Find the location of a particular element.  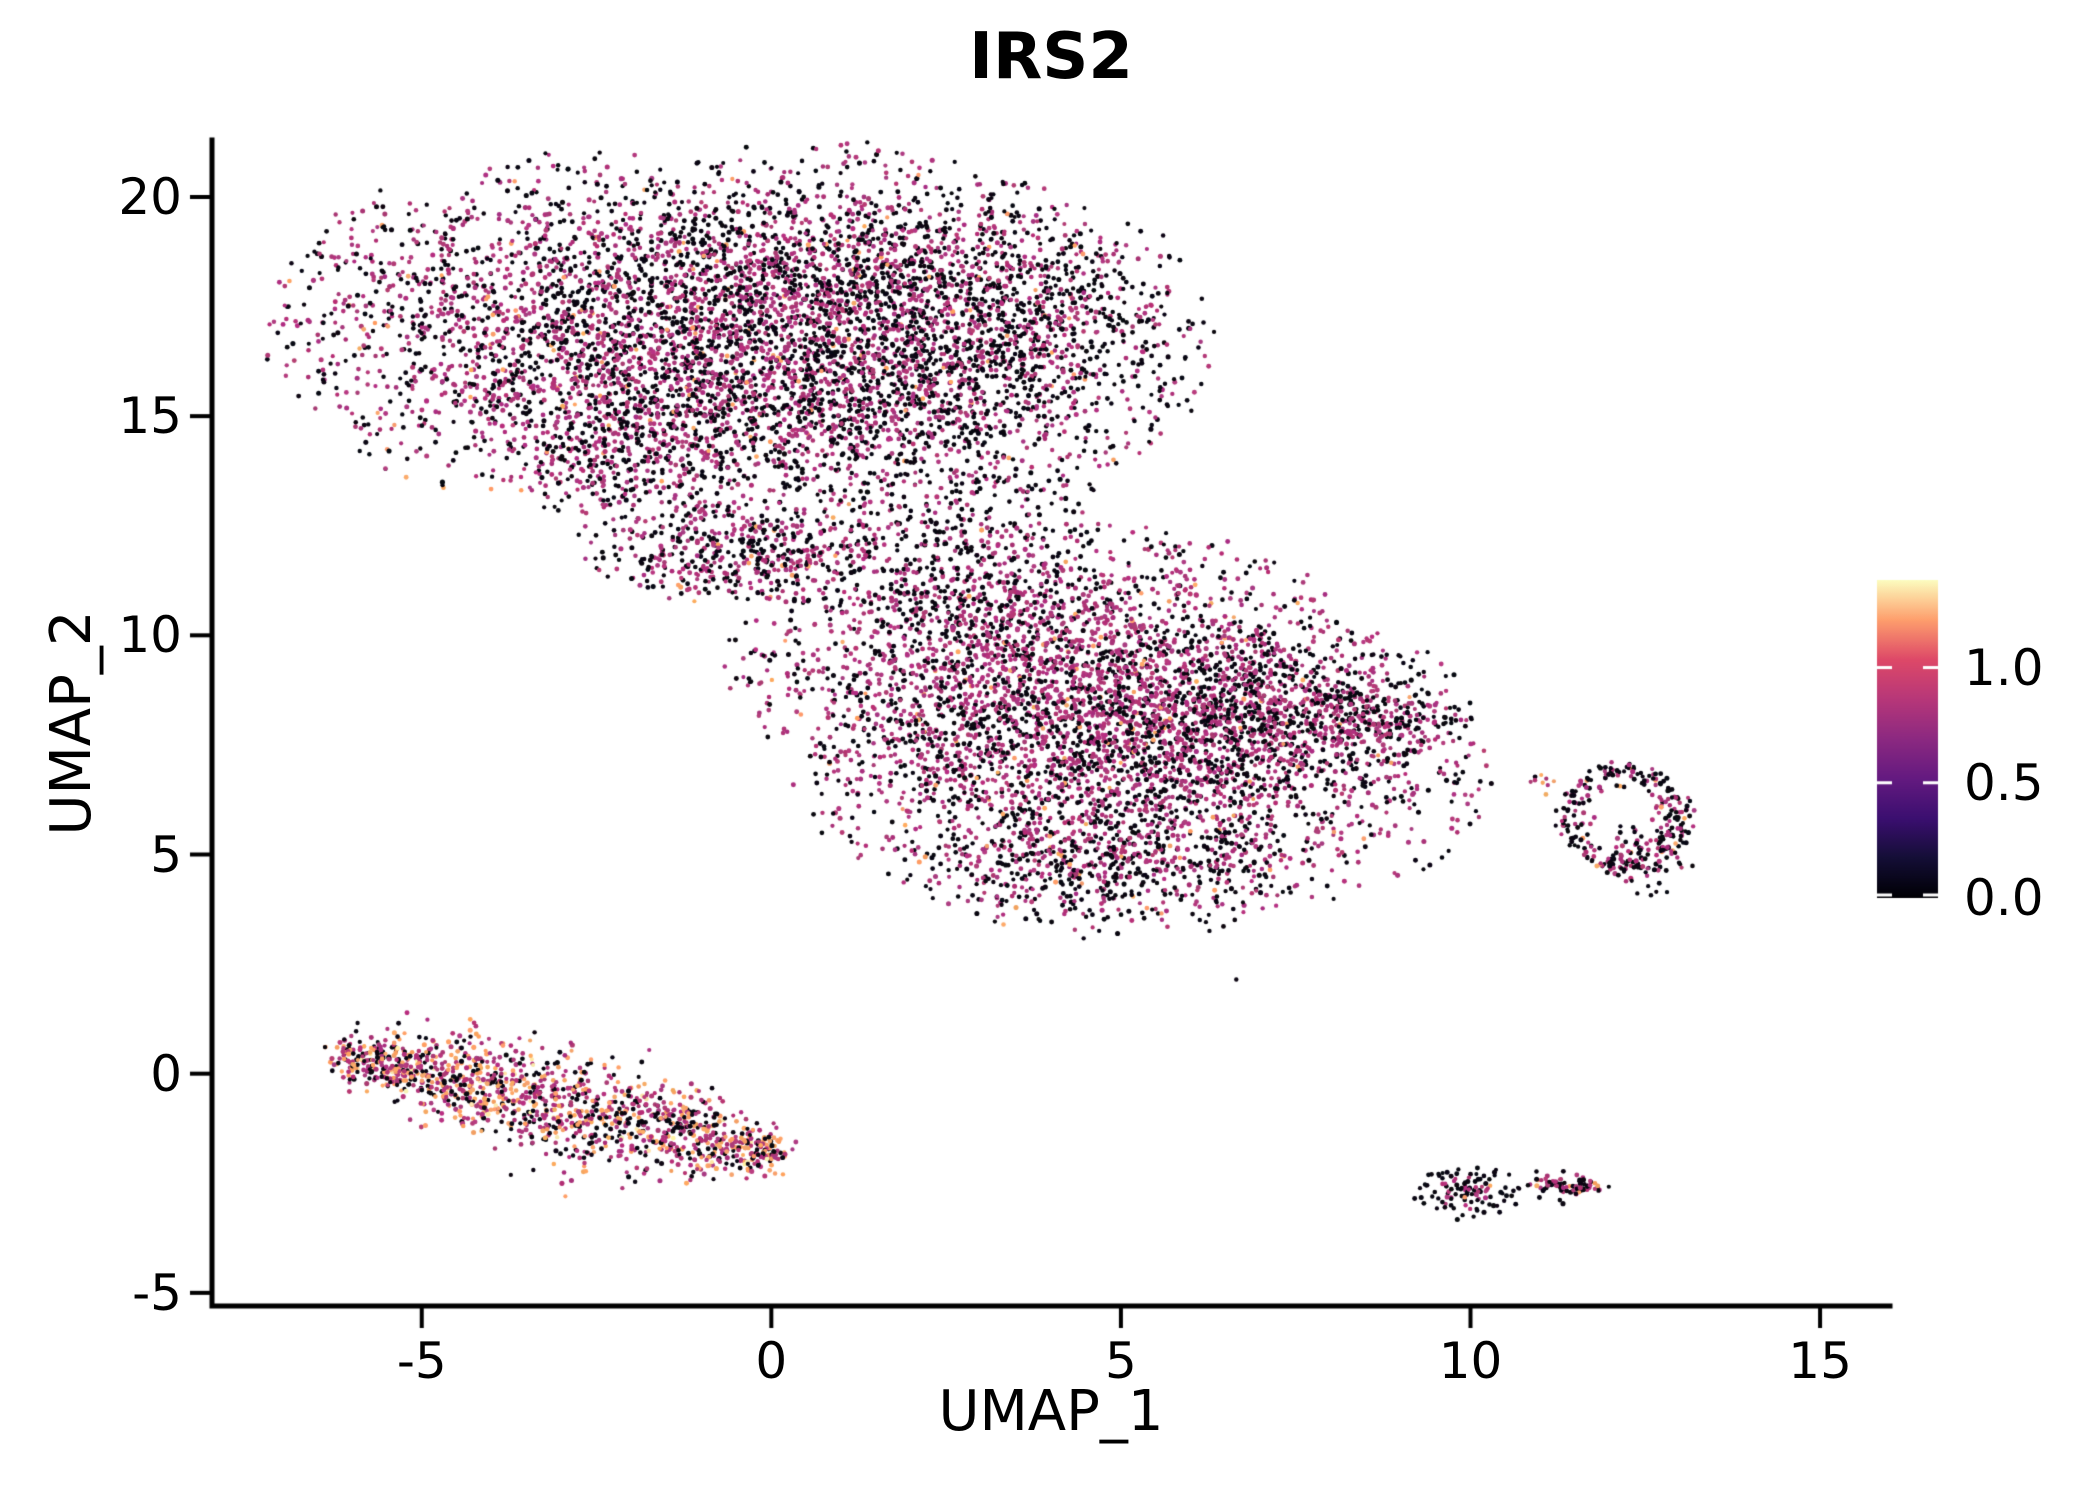

y-tick-label: -5 is located at coordinates (157, 1292).